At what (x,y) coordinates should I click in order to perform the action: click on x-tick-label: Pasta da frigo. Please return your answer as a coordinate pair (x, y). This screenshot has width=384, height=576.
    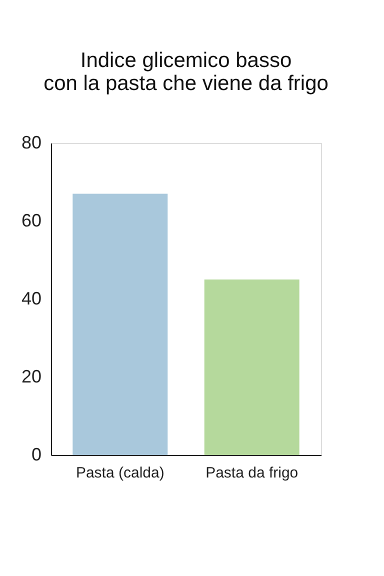
    Looking at the image, I should click on (252, 473).